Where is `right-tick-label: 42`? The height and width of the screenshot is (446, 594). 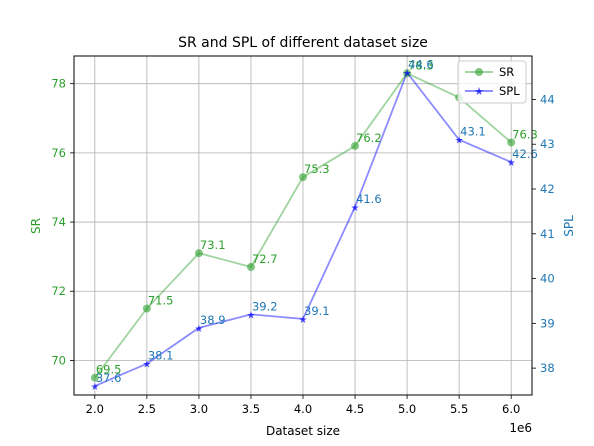
right-tick-label: 42 is located at coordinates (547, 189).